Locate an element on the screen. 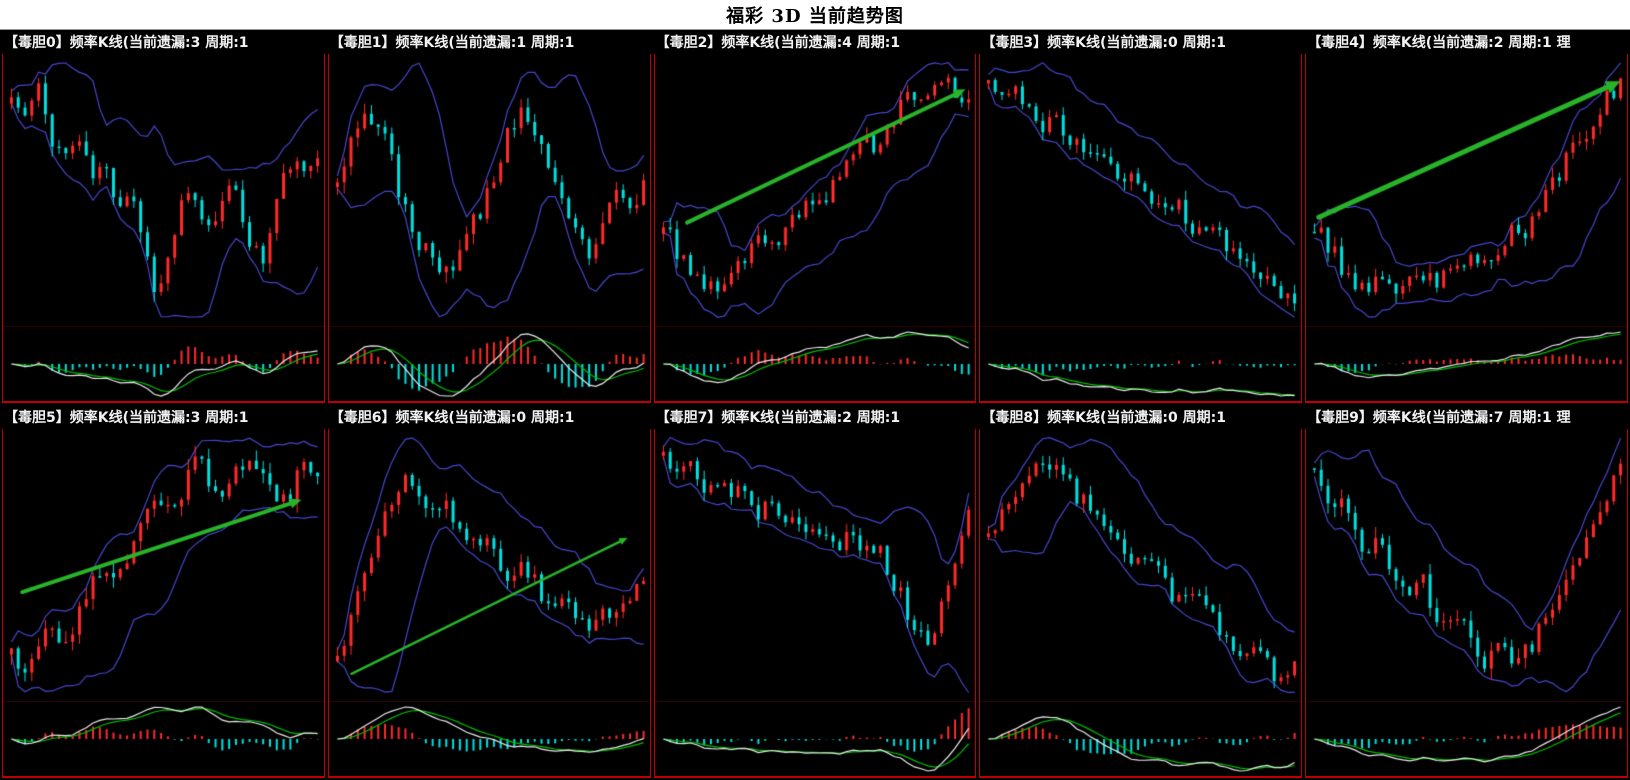 The width and height of the screenshot is (1630, 780). trend-panel-4: 【毒胆4】频率K线(当前遗漏:2 周期:1 理 is located at coordinates (1466, 217).